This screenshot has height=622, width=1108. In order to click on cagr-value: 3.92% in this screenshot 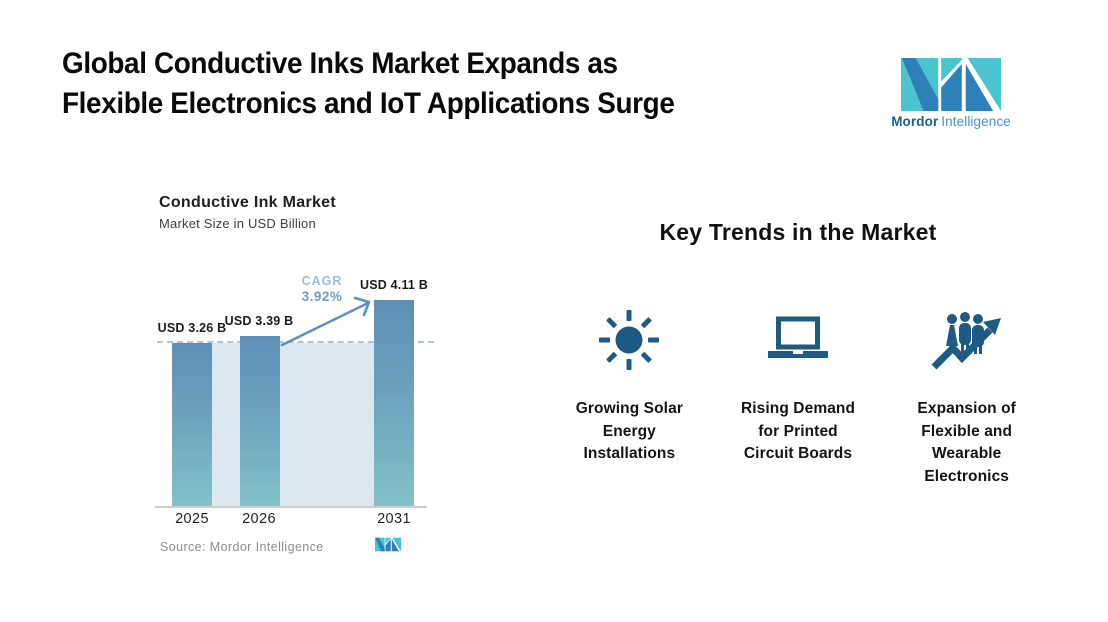, I will do `click(322, 296)`.